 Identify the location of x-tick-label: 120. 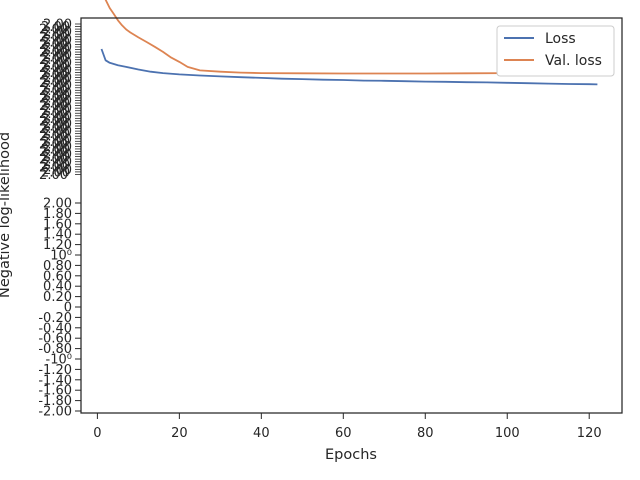
(589, 433).